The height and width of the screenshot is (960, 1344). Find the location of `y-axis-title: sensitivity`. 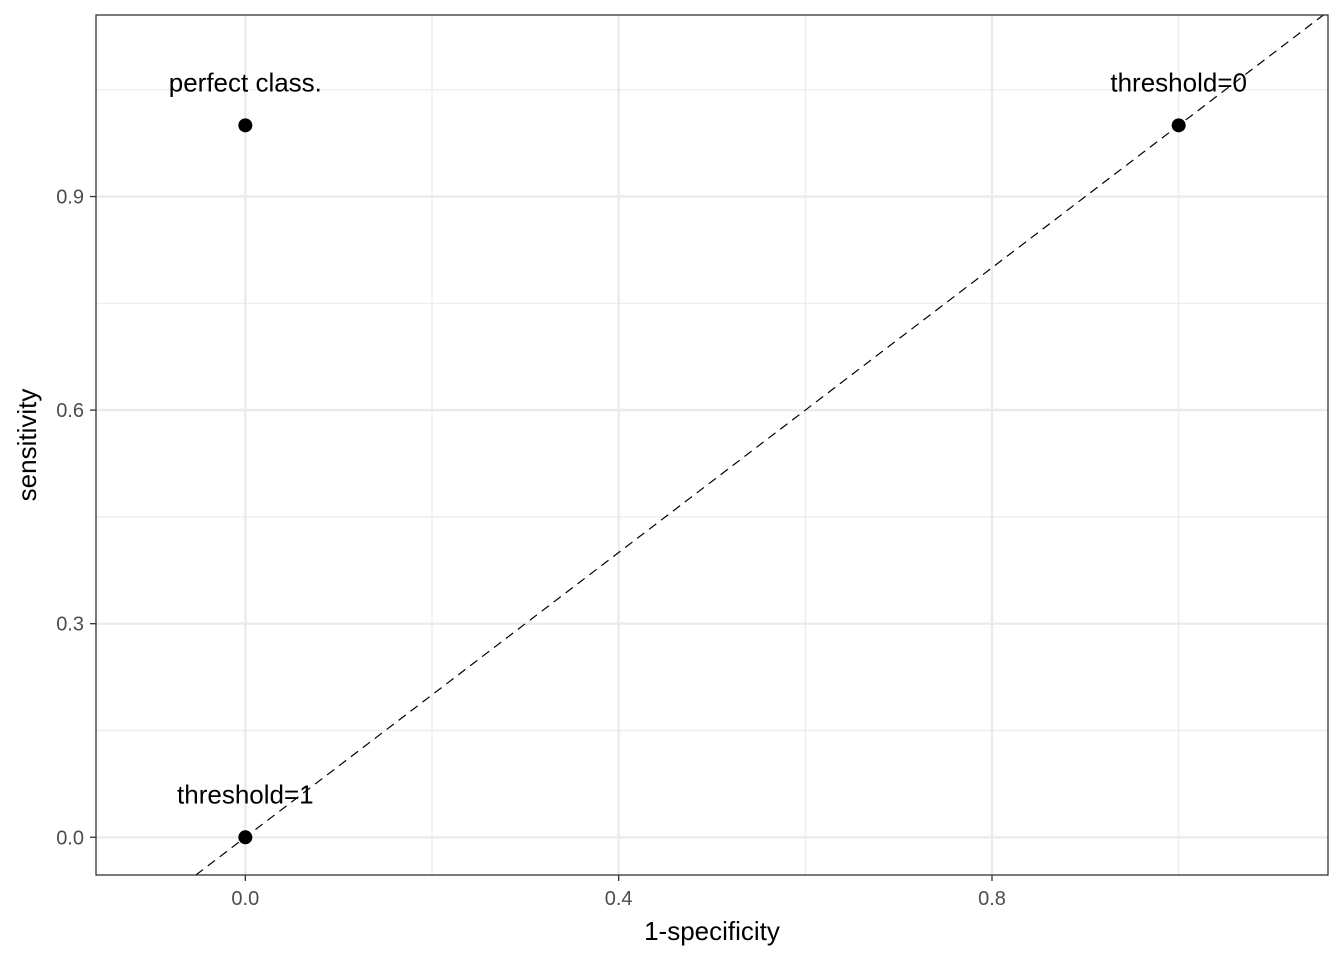

y-axis-title: sensitivity is located at coordinates (27, 445).